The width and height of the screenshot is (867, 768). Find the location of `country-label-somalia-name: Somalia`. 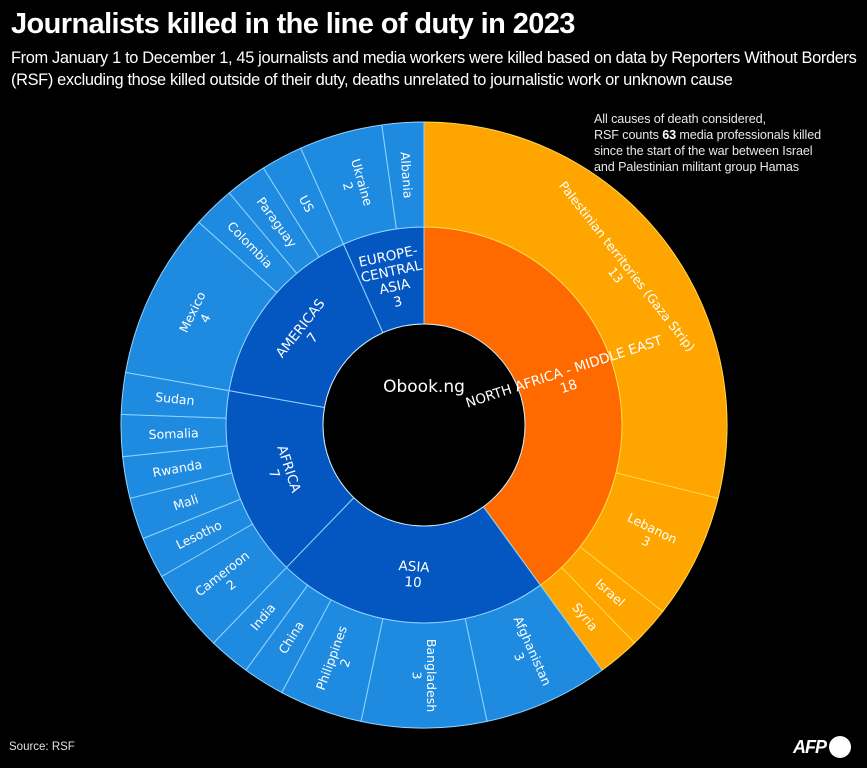

country-label-somalia-name: Somalia is located at coordinates (173, 433).